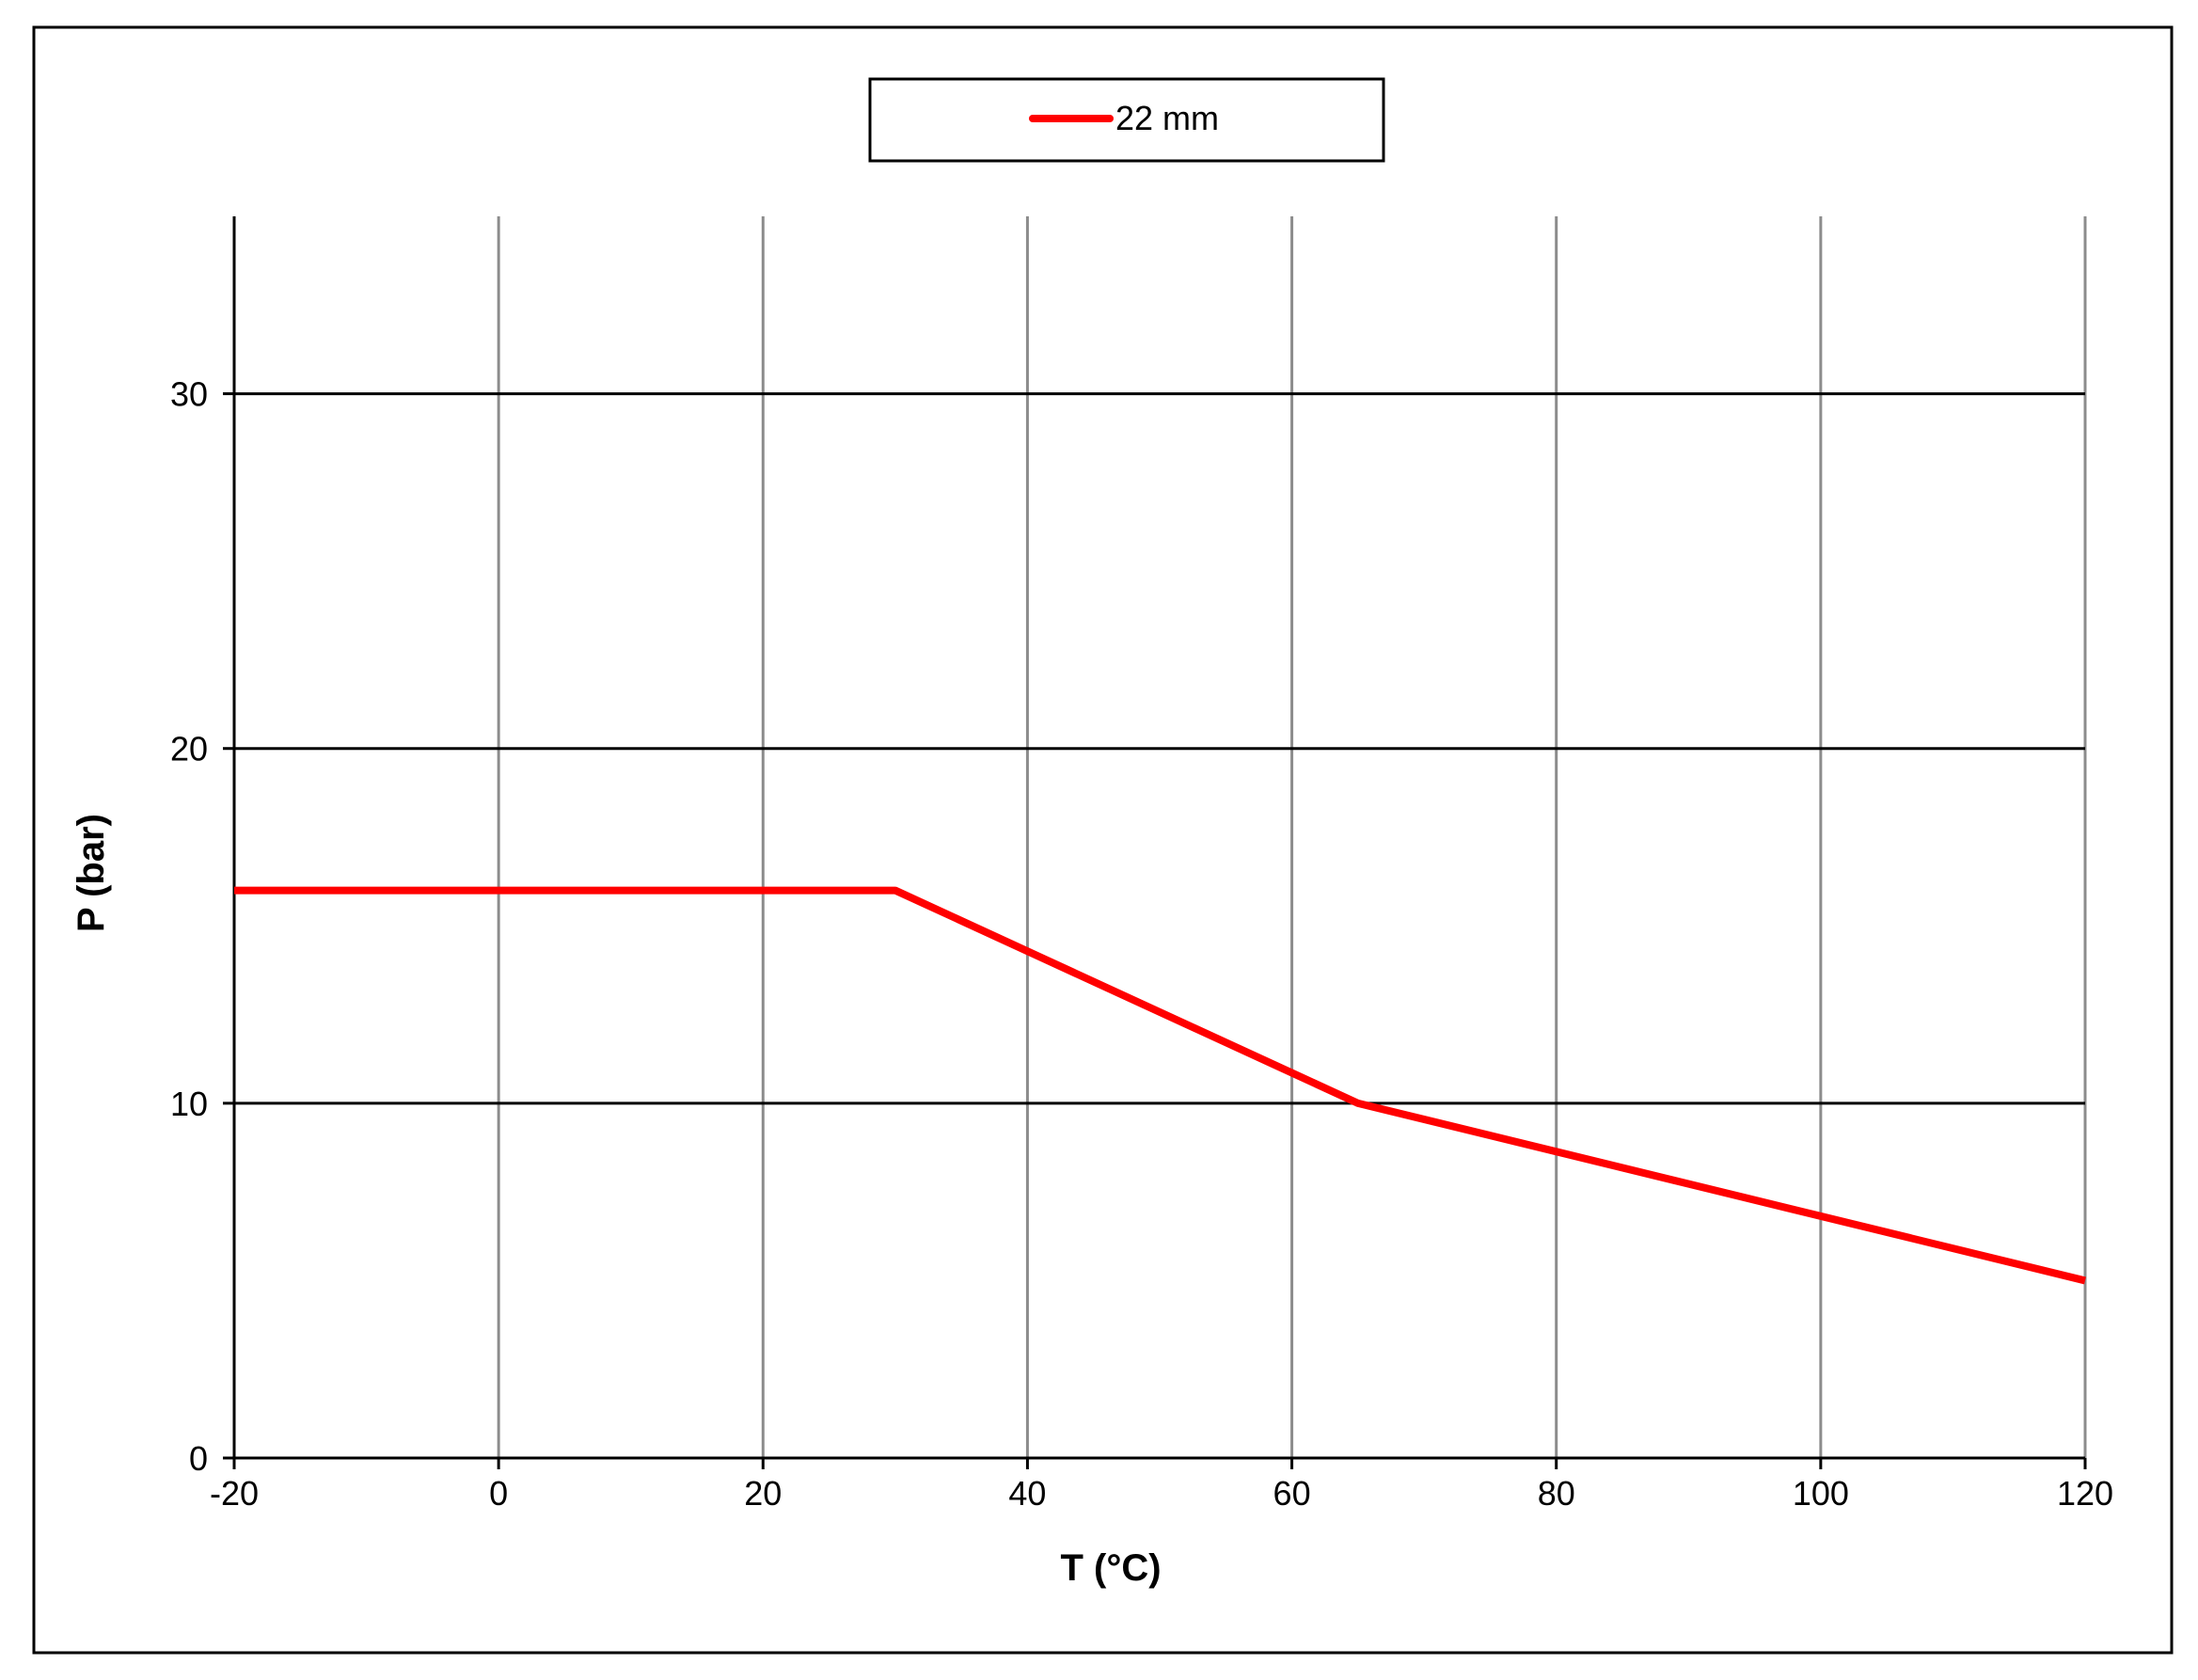 The width and height of the screenshot is (2198, 1680). What do you see at coordinates (189, 926) in the screenshot?
I see `y-tick-labels: 0 10 20 30` at bounding box center [189, 926].